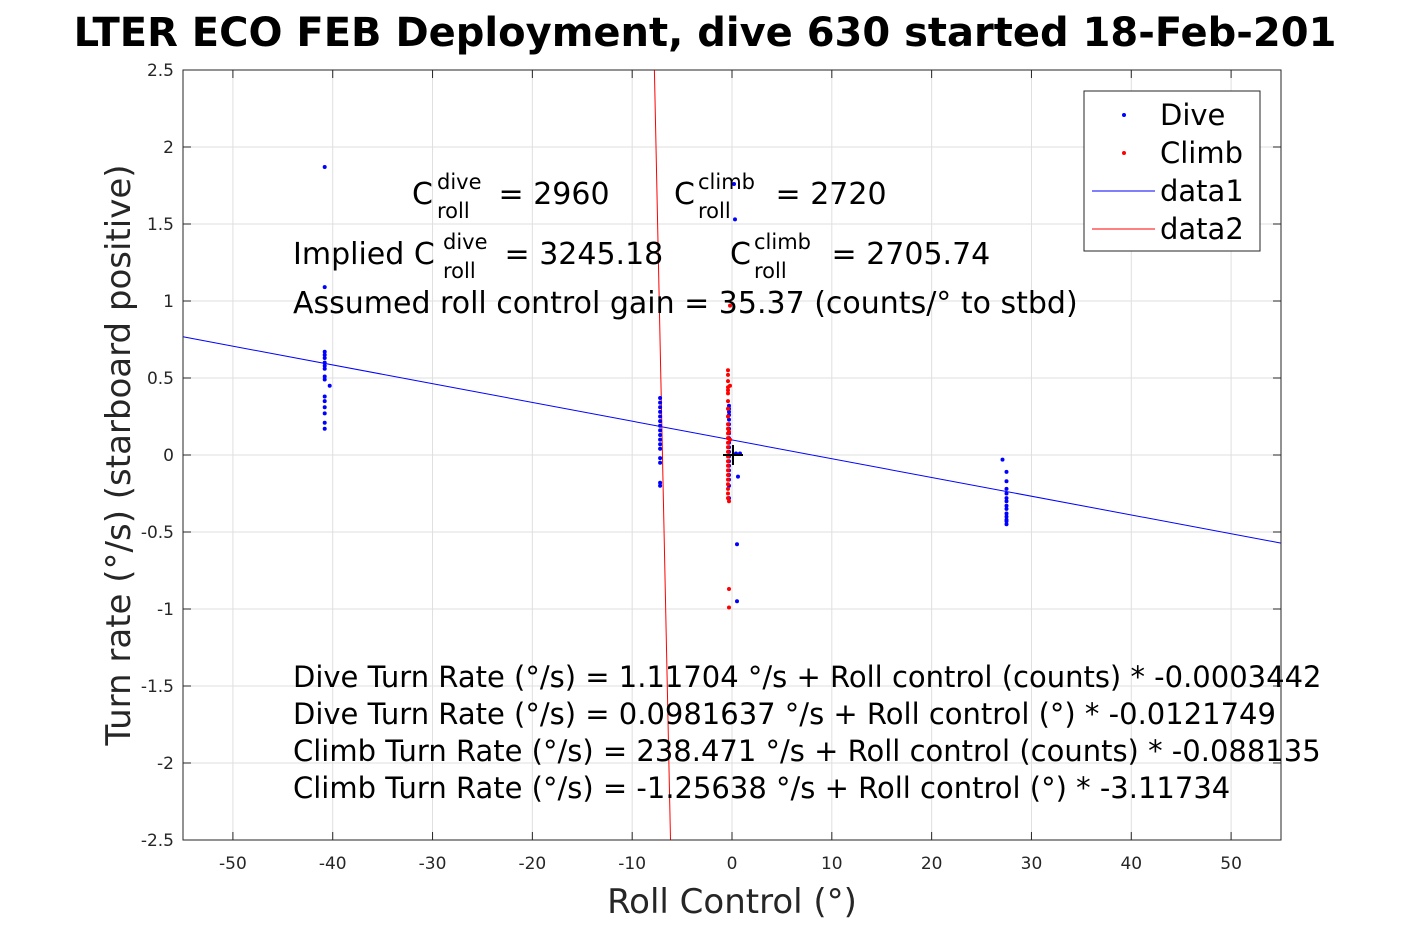  I want to click on implied-dive-sup: dive, so click(465, 242).